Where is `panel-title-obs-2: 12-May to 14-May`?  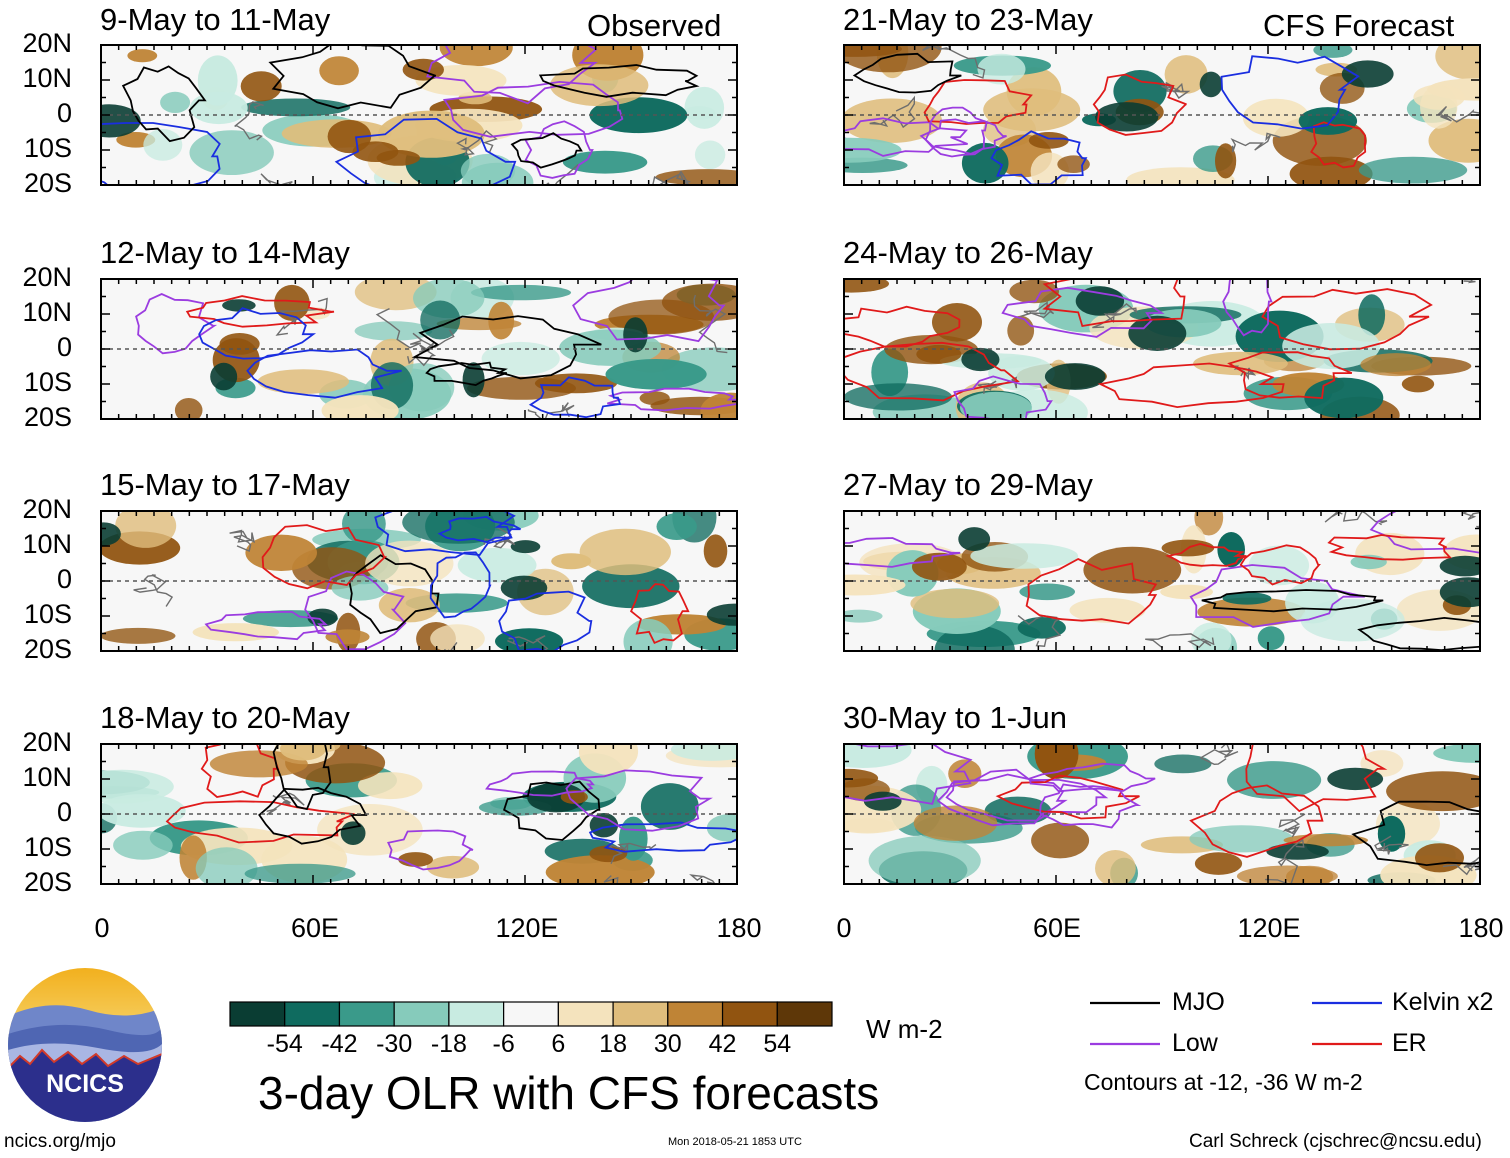
panel-title-obs-2: 12-May to 14-May is located at coordinates (225, 252).